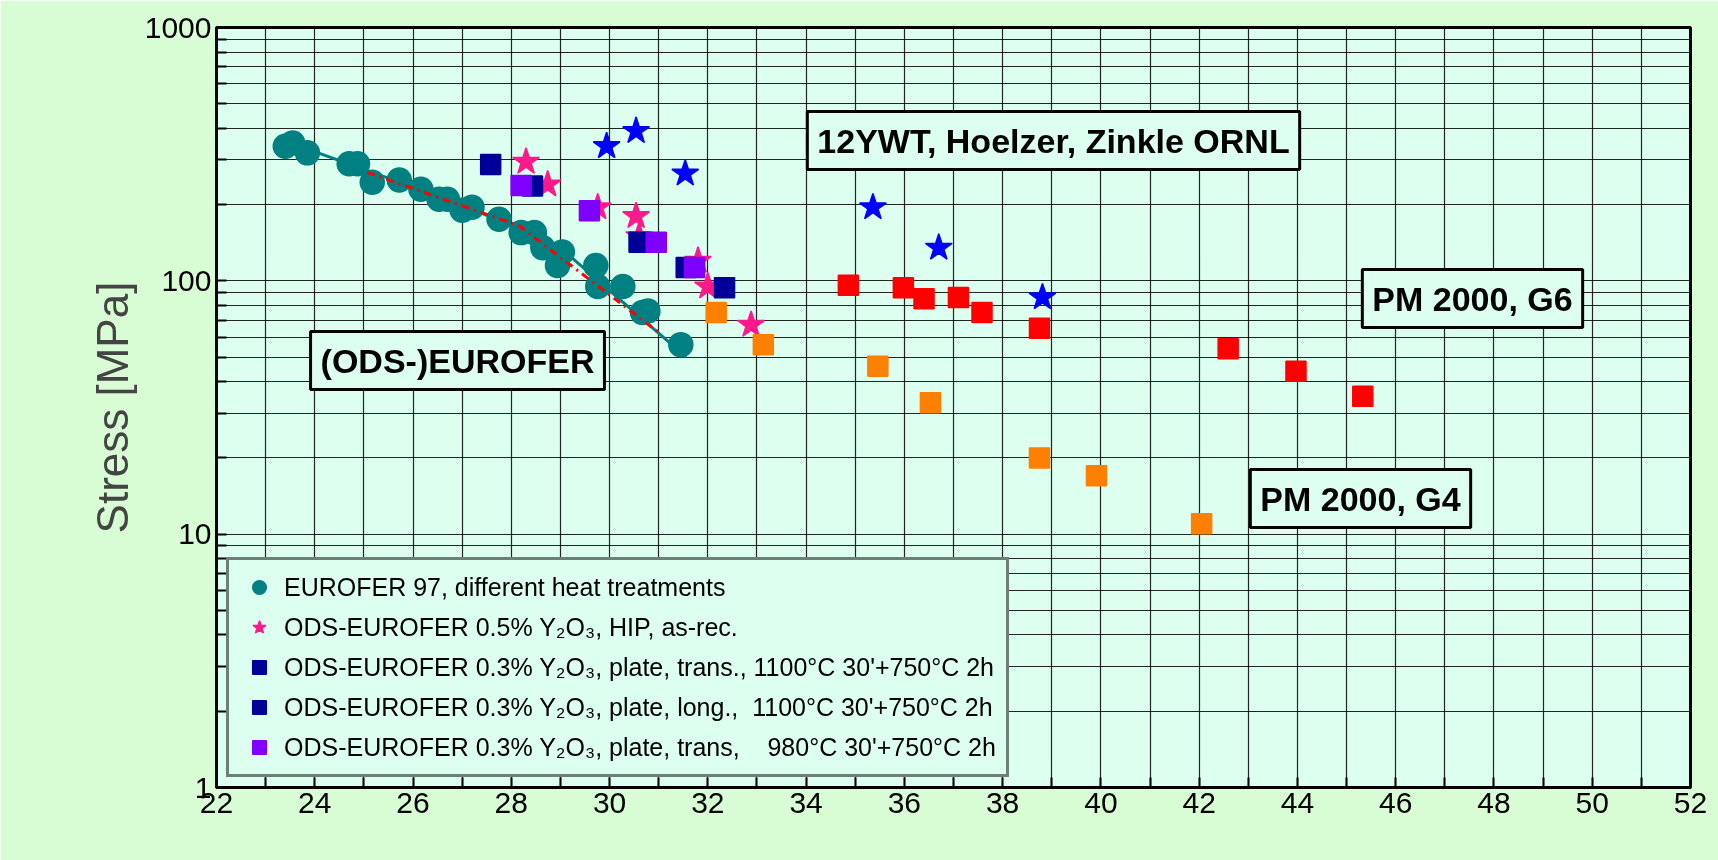 The width and height of the screenshot is (1718, 860). What do you see at coordinates (806, 802) in the screenshot?
I see `x-tick-label: 34` at bounding box center [806, 802].